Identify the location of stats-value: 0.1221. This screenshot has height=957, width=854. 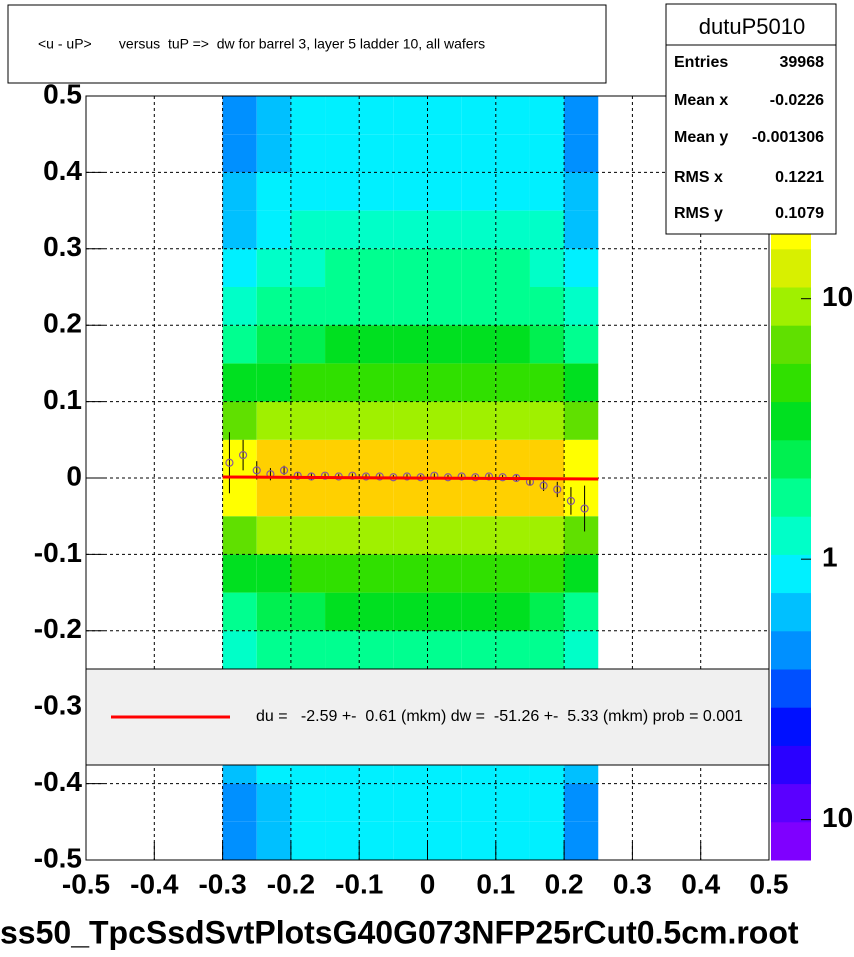
(799, 177).